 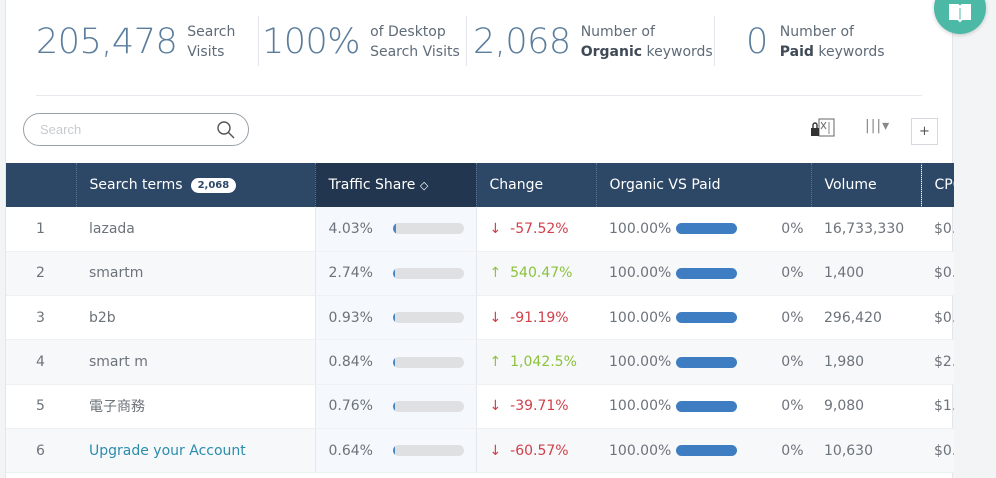 What do you see at coordinates (866, 406) in the screenshot?
I see `volume-cell: 9,080` at bounding box center [866, 406].